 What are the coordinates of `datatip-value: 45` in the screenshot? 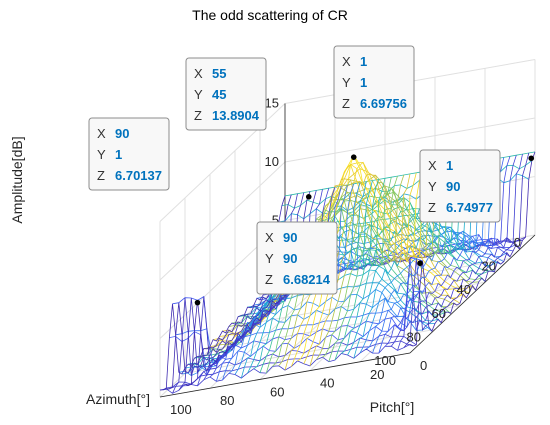 It's located at (219, 94).